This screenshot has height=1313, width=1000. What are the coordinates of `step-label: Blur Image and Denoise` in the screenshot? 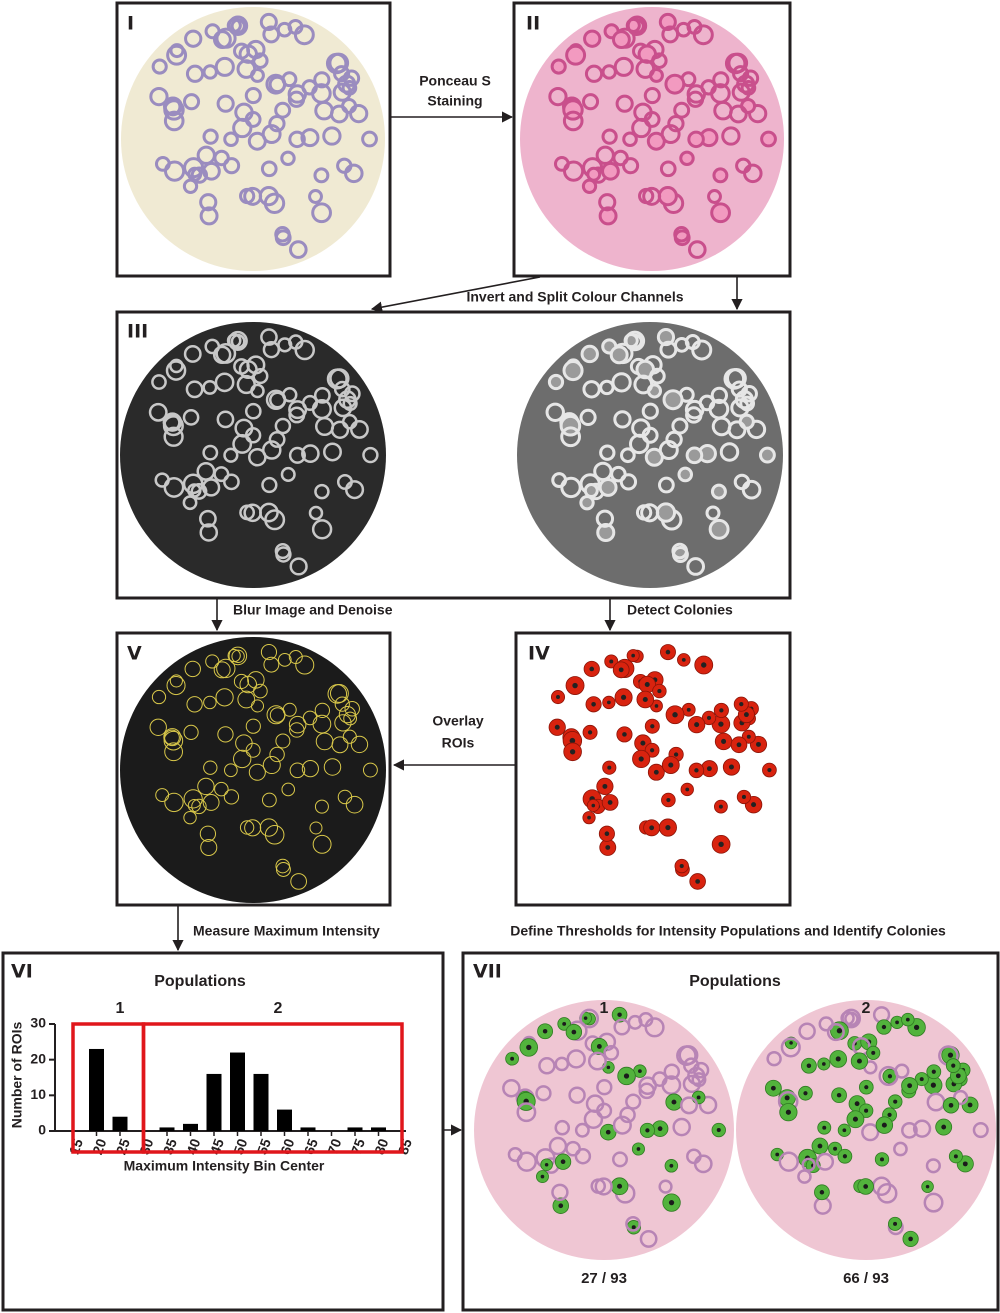 It's located at (313, 610).